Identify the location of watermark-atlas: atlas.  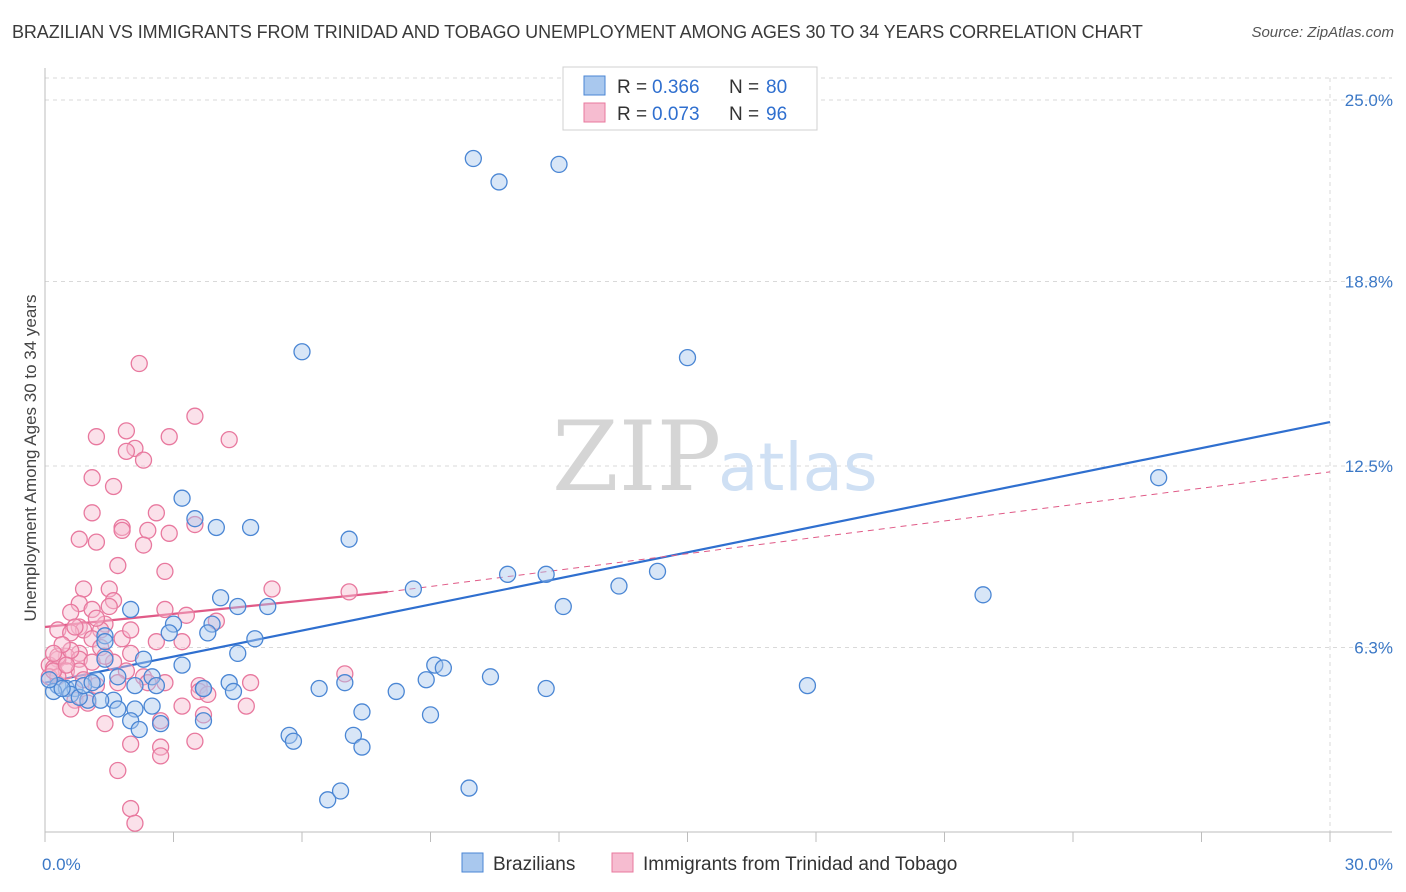
(798, 467).